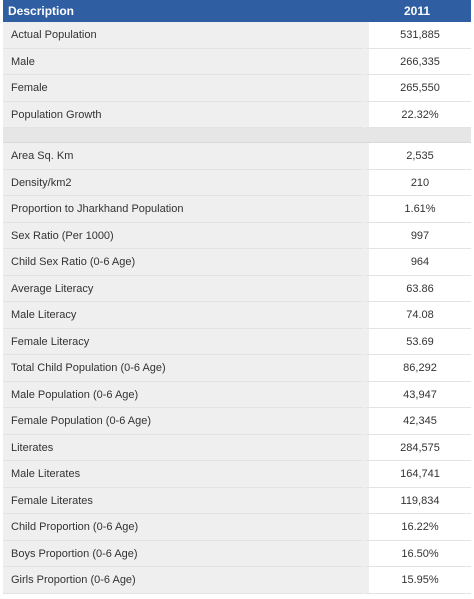 The width and height of the screenshot is (474, 599). I want to click on row-value: 15.95%, so click(417, 580).